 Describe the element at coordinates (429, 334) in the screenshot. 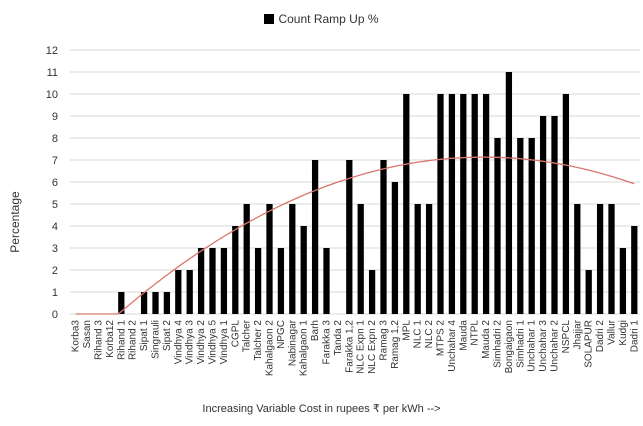

I see `x-tick-label: NLC 2` at that location.